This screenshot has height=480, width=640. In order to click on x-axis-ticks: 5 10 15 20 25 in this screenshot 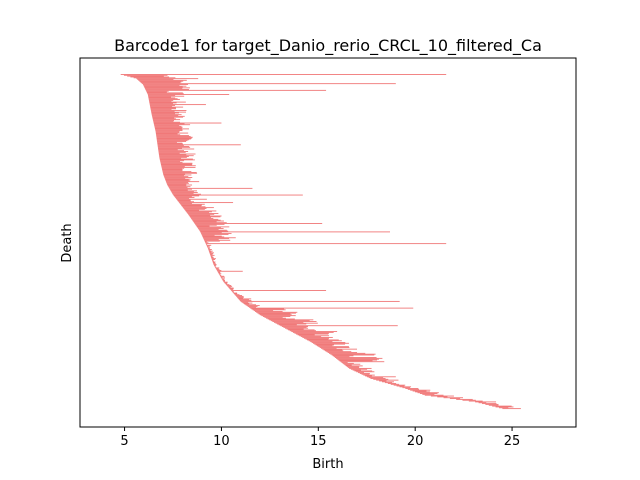, I will do `click(320, 438)`.